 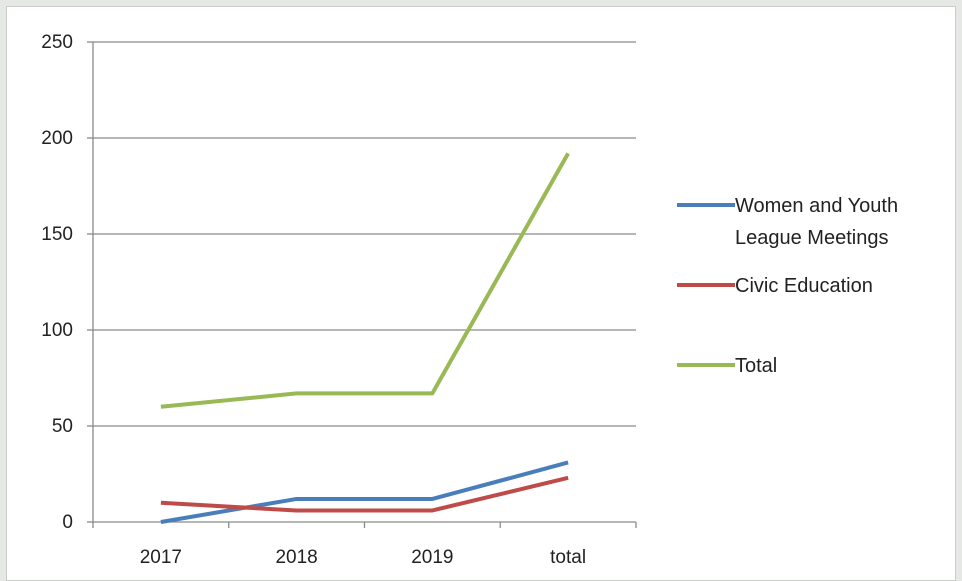 What do you see at coordinates (67, 522) in the screenshot?
I see `y-tick-label: 0` at bounding box center [67, 522].